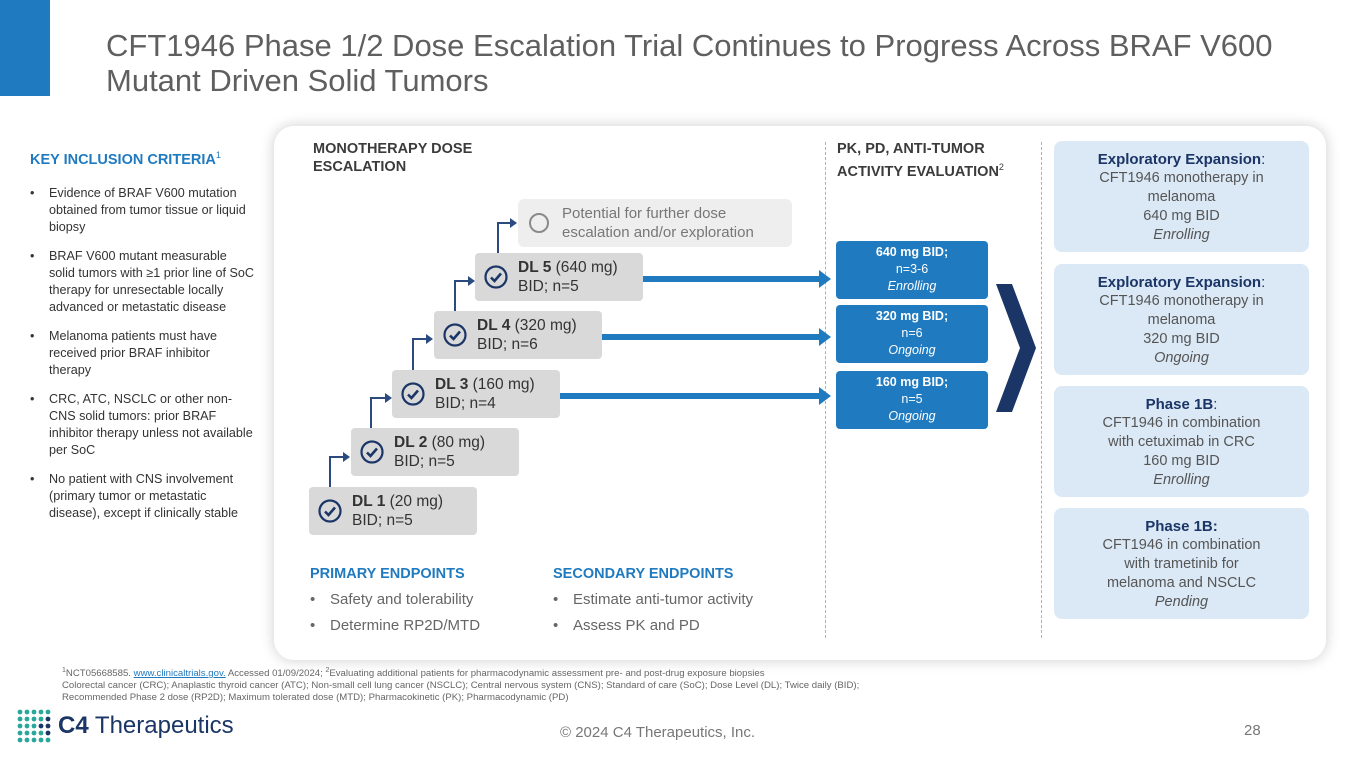  I want to click on clinicaltrials-link: www.clinicaltrials.gov., so click(179, 674).